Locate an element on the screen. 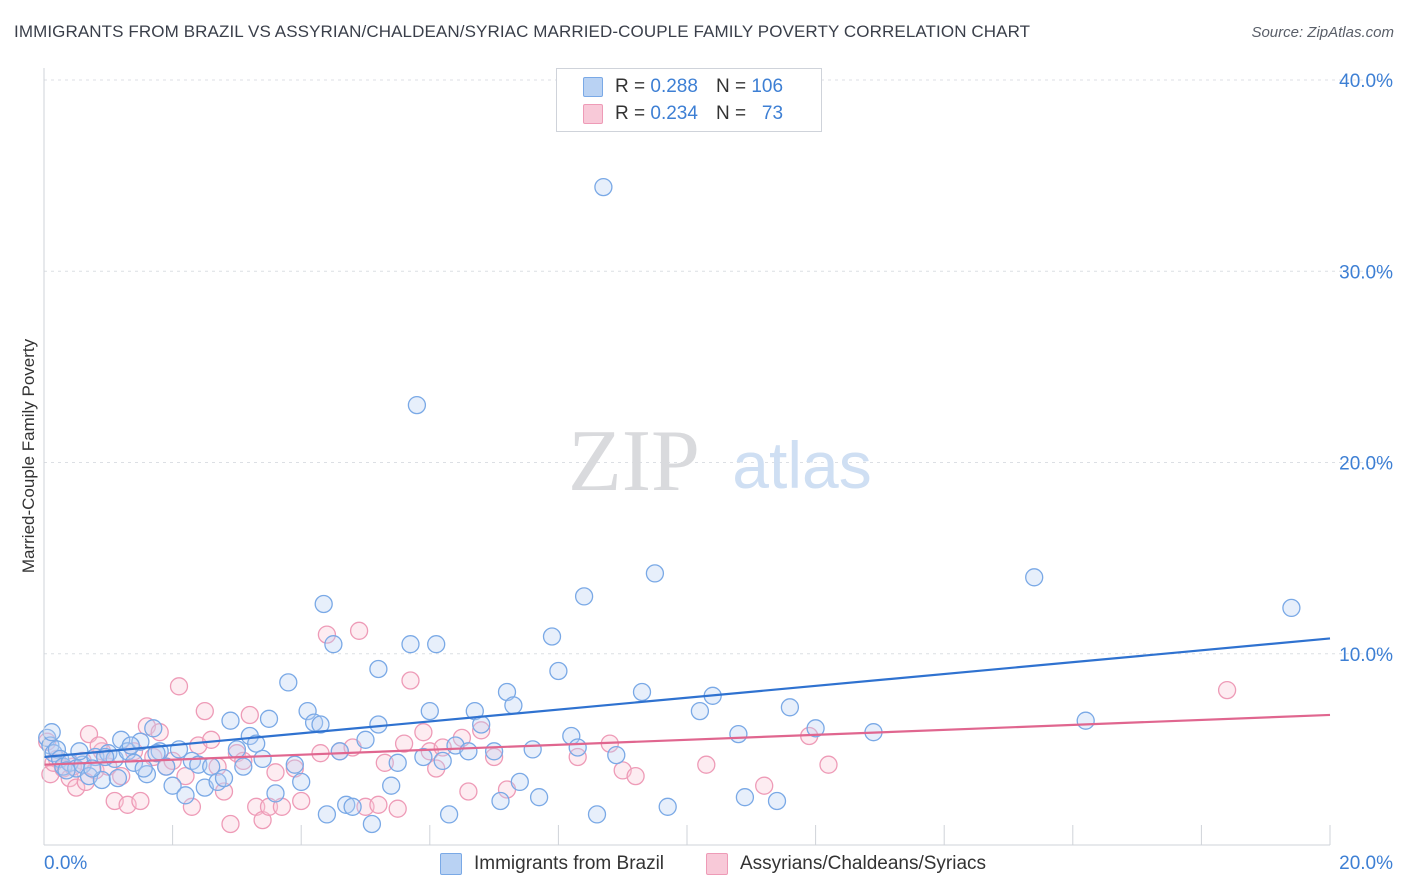 This screenshot has height=892, width=1406. trend-lines is located at coordinates (687, 701).